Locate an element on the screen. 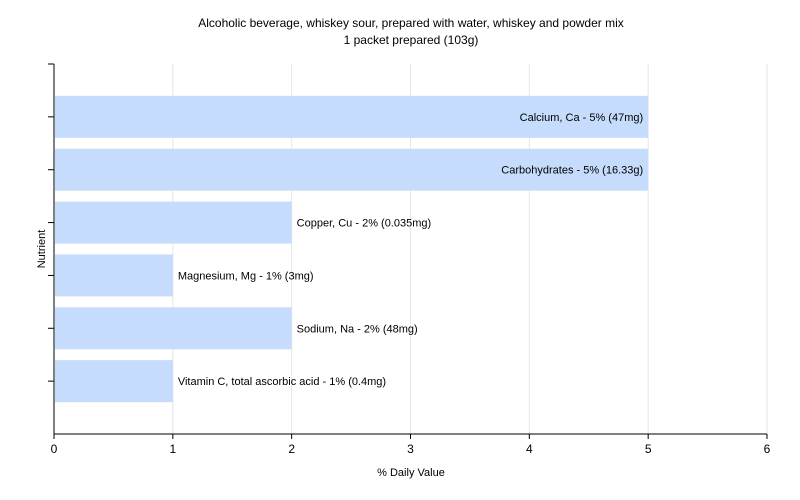 This screenshot has width=800, height=500. x-axis-label: % Daily Value is located at coordinates (411, 473).